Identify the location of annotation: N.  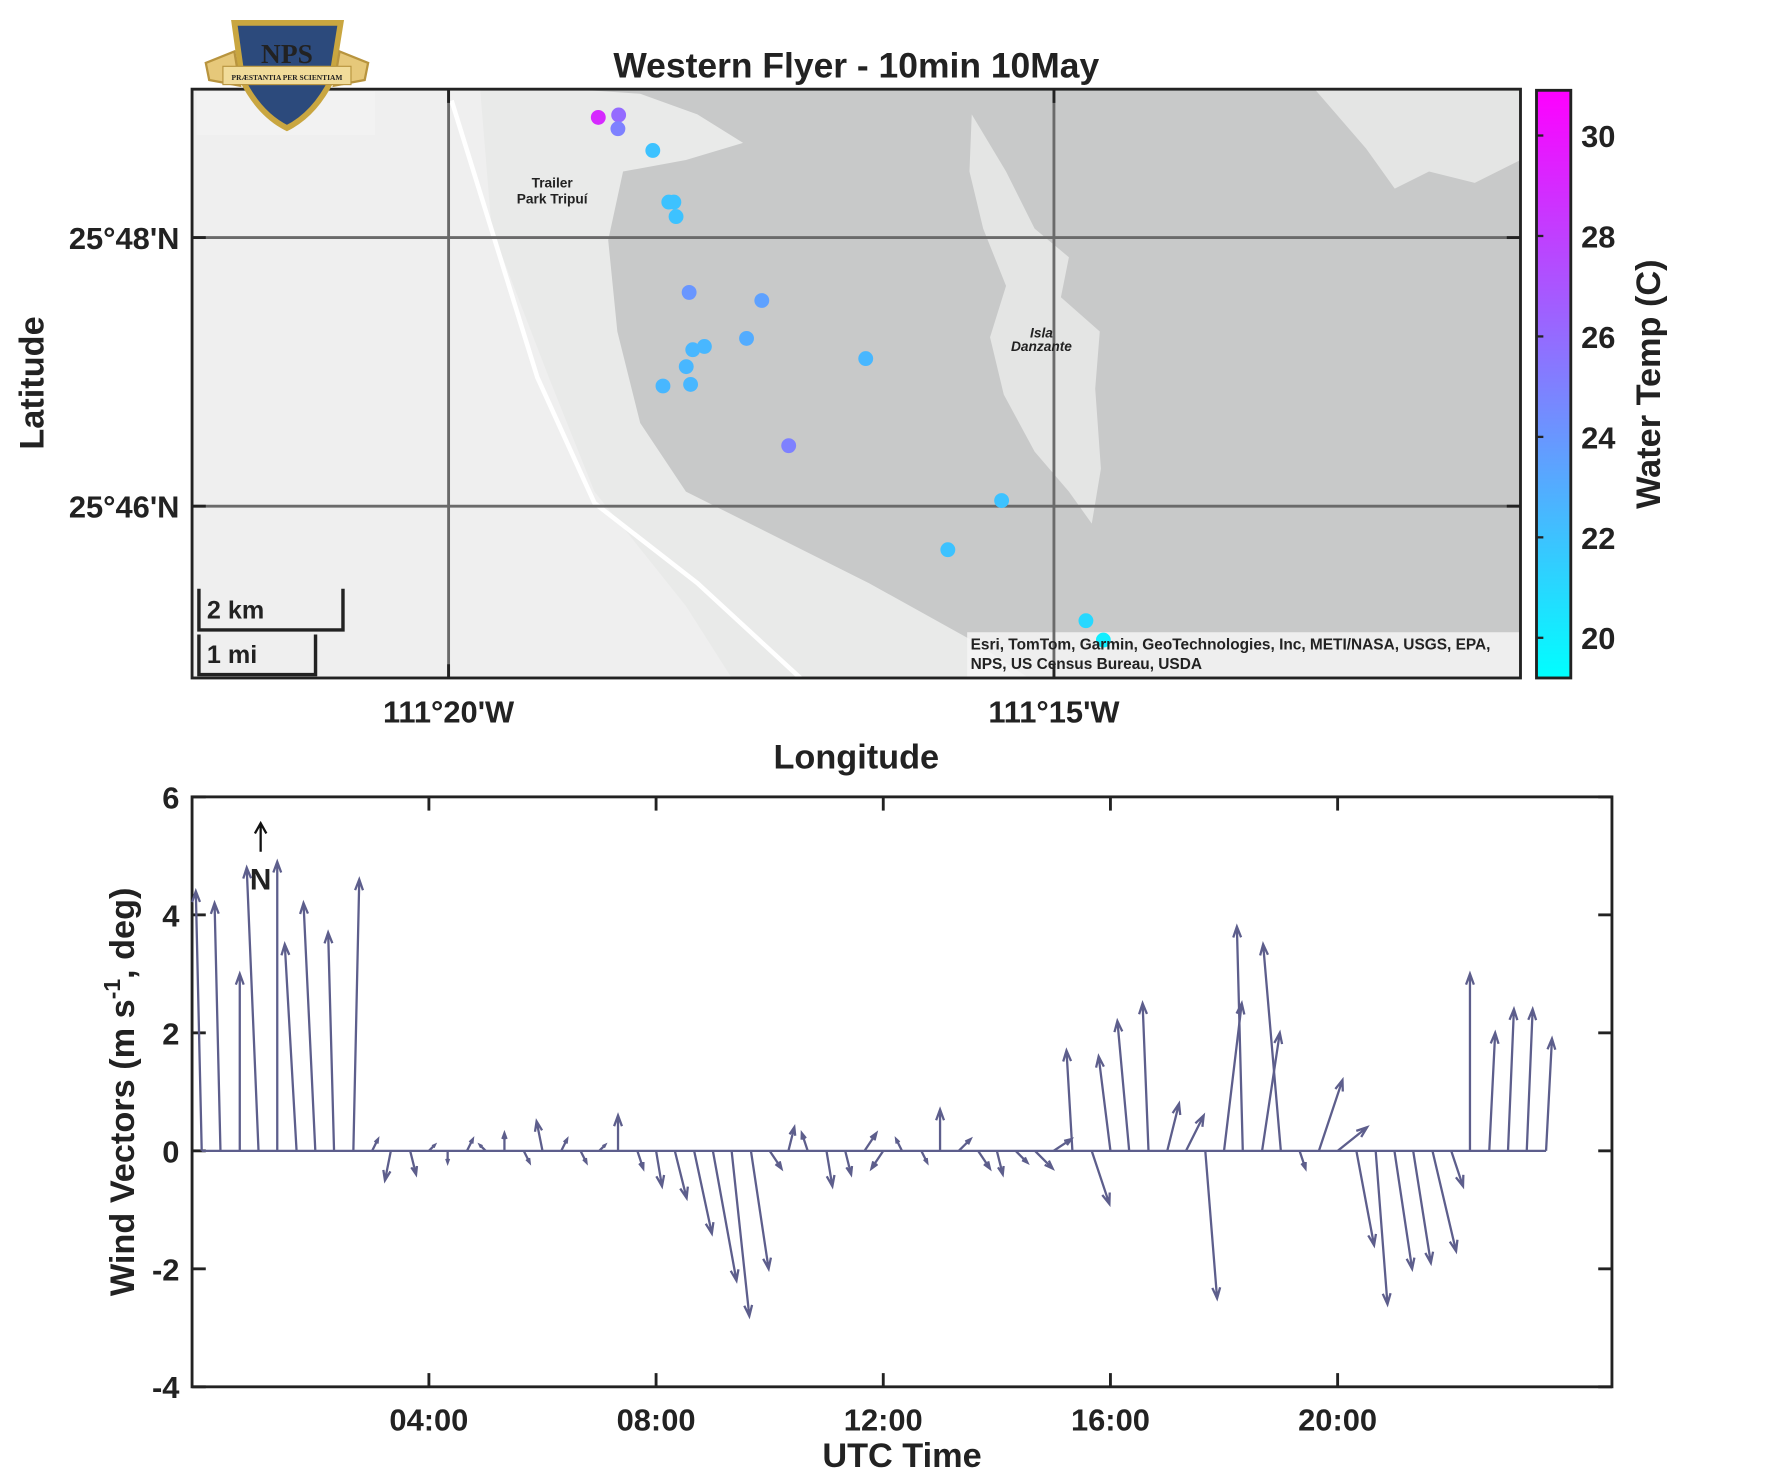
(260, 879).